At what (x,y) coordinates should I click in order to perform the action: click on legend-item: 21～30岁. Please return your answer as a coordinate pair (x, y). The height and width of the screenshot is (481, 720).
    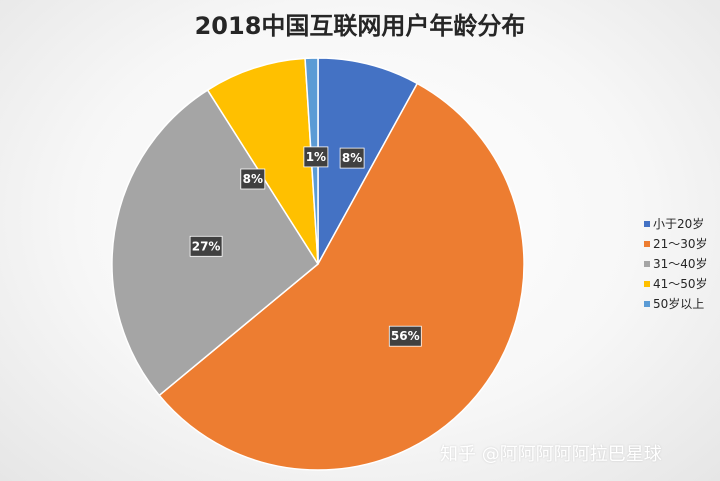
    Looking at the image, I should click on (676, 244).